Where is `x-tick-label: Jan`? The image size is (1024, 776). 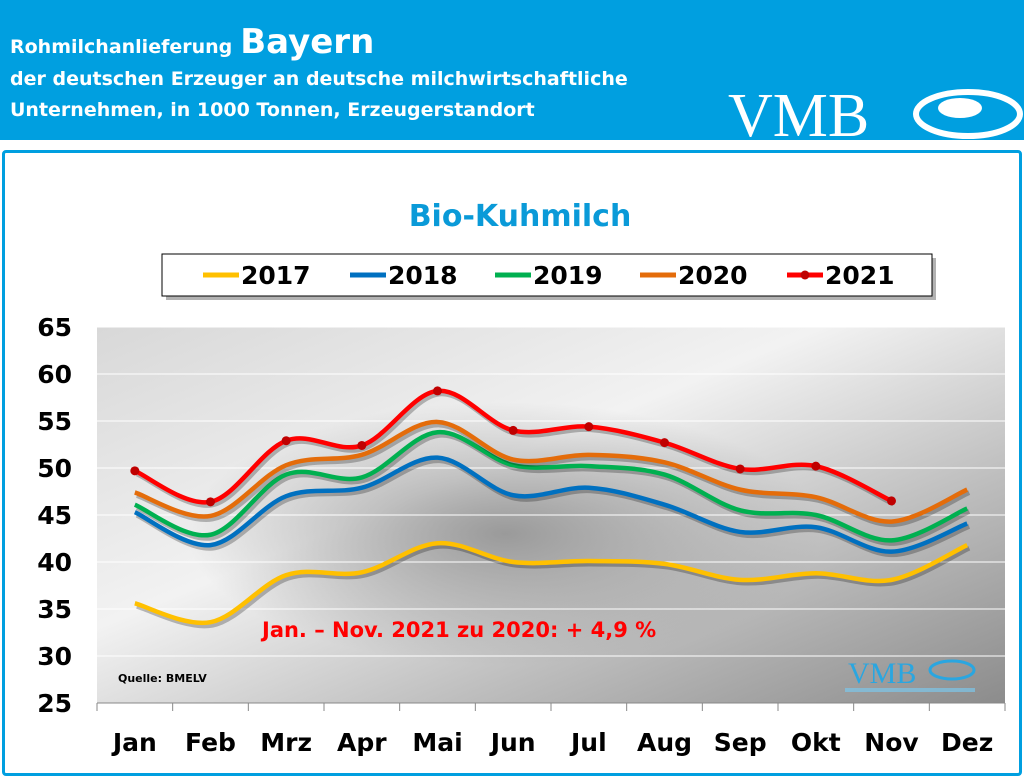
x-tick-label: Jan is located at coordinates (134, 742).